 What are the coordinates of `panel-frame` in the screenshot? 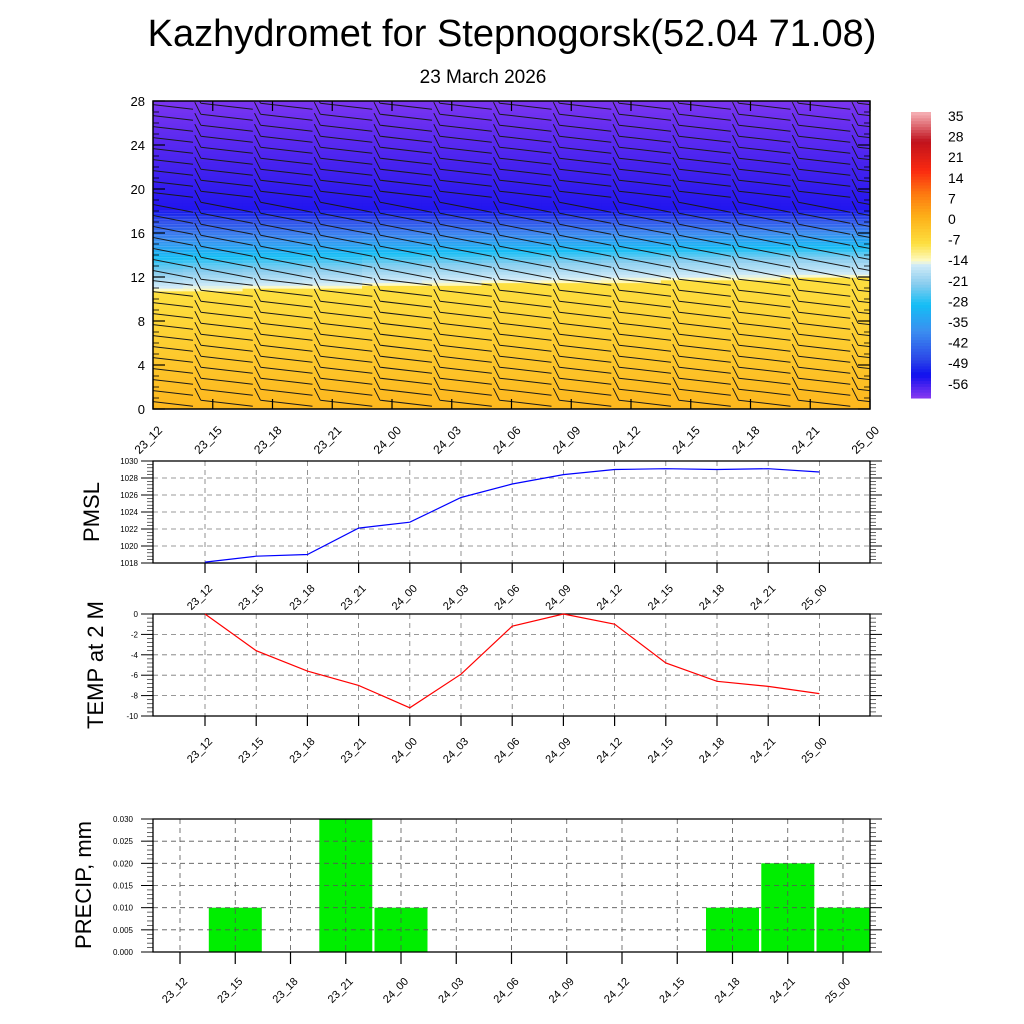 It's located at (511, 665).